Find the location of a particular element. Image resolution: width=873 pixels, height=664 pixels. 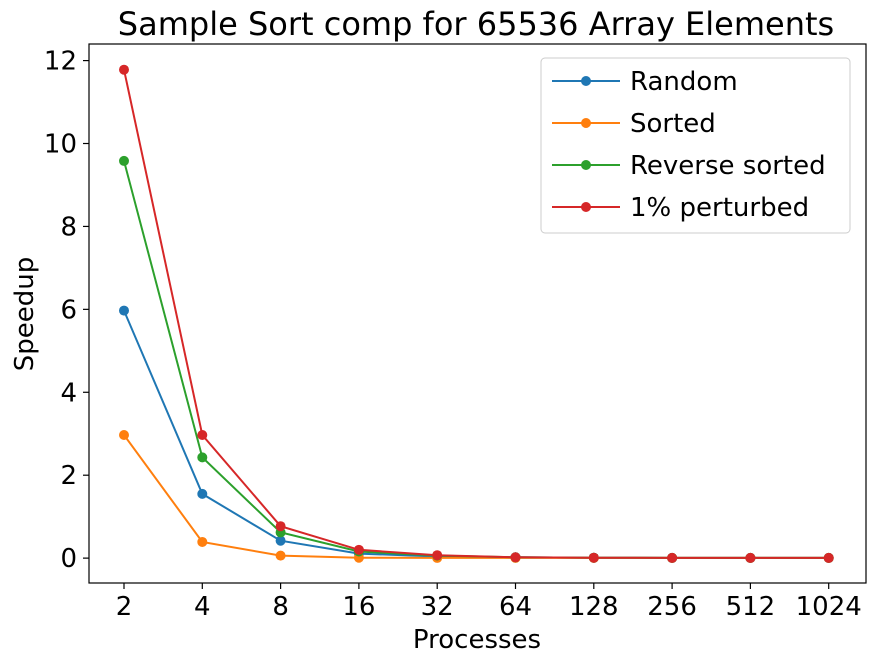

x-tick-label: 64 is located at coordinates (515, 607).